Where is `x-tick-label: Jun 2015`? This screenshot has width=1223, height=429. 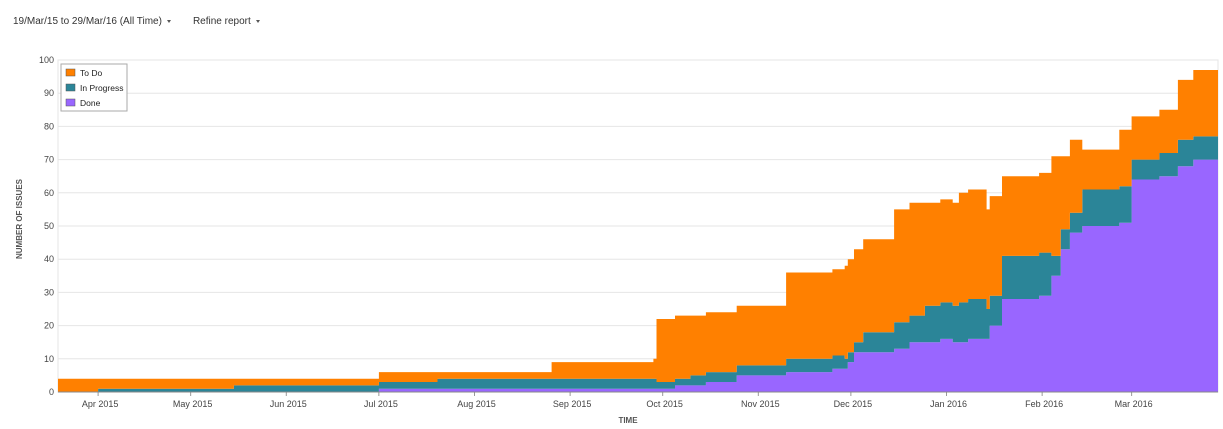
x-tick-label: Jun 2015 is located at coordinates (288, 404).